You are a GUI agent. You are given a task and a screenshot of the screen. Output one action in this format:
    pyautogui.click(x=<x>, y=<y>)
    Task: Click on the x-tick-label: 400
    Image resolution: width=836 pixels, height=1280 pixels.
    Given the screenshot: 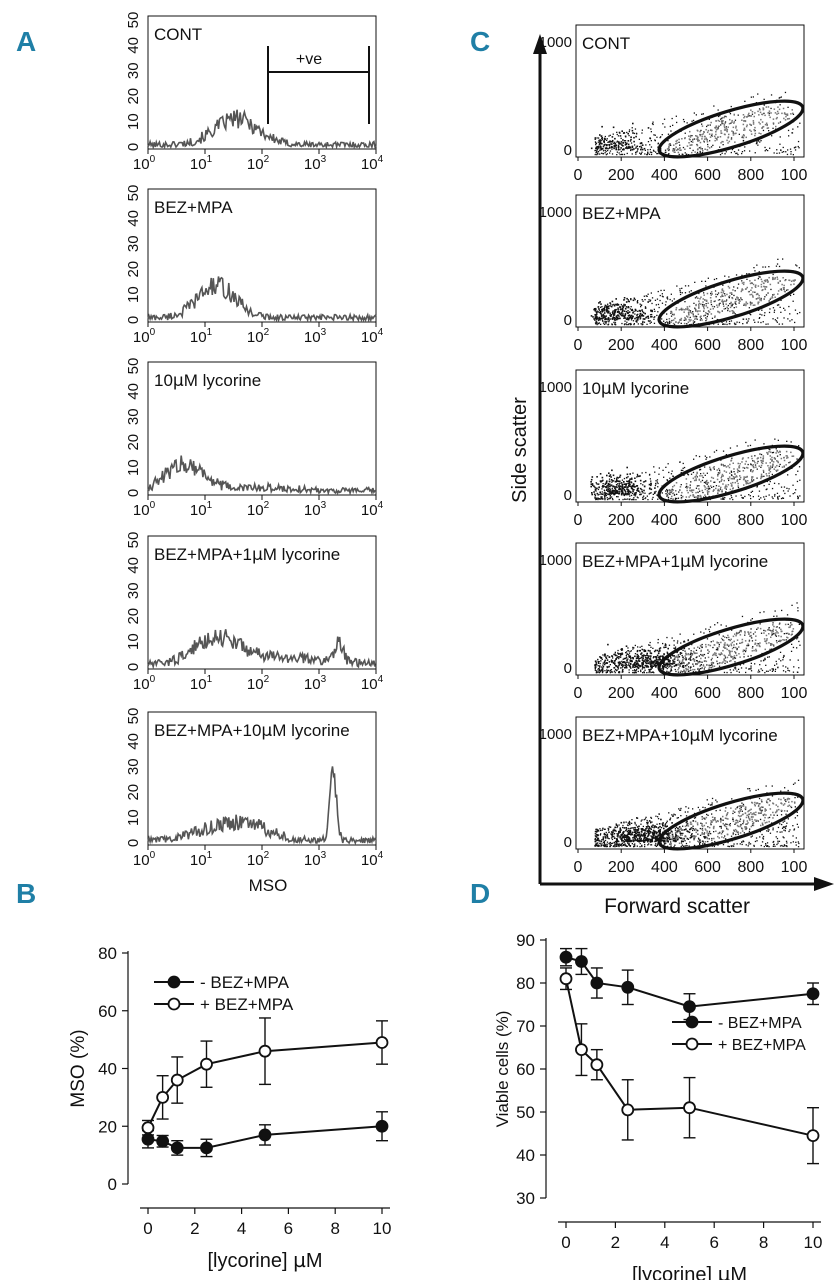 What is the action you would take?
    pyautogui.click(x=664, y=345)
    